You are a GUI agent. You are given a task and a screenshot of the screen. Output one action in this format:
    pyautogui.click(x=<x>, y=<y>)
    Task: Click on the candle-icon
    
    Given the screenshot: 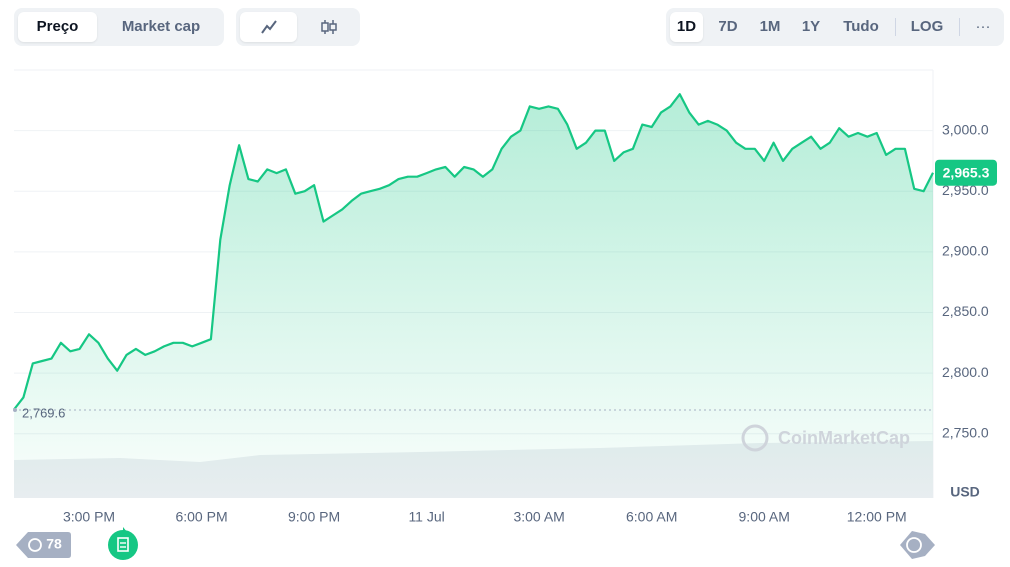 What is the action you would take?
    pyautogui.click(x=329, y=27)
    